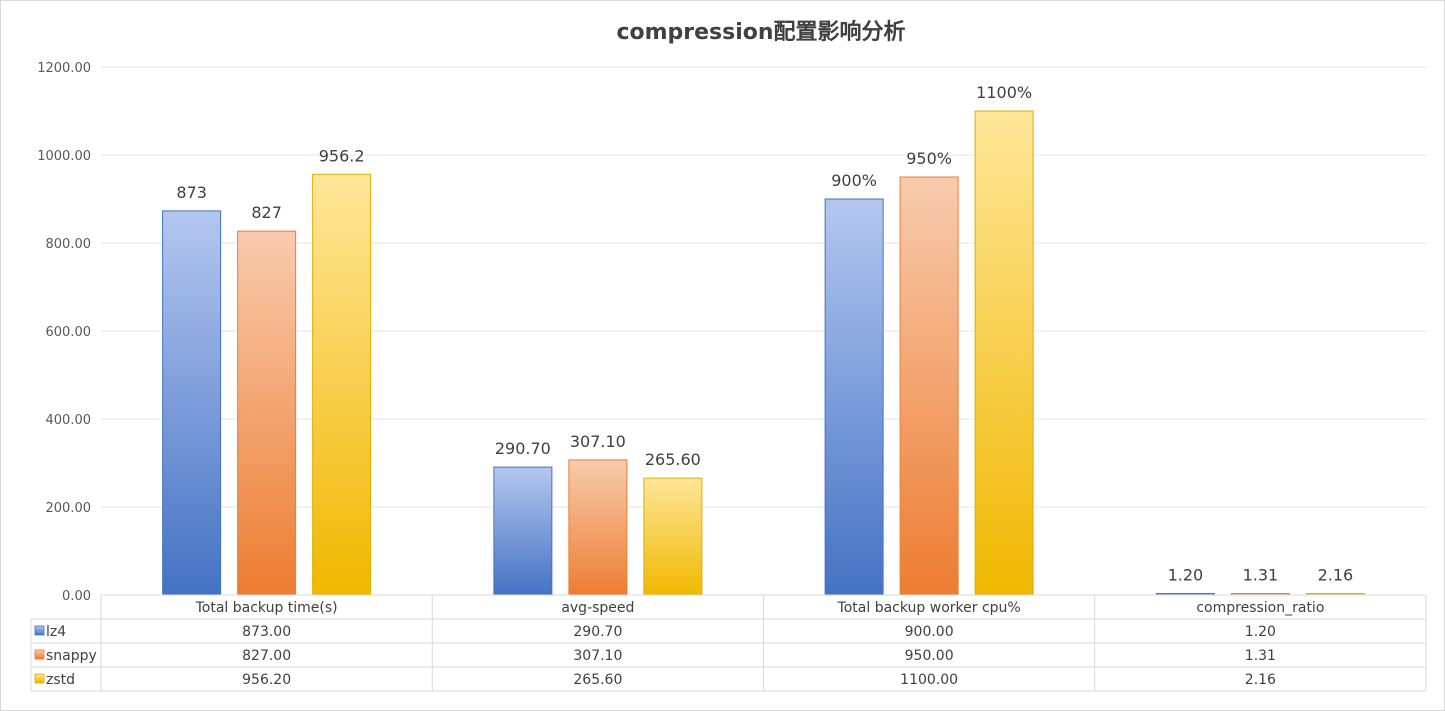 Image resolution: width=1445 pixels, height=711 pixels. Describe the element at coordinates (929, 656) in the screenshot. I see `table-cell: 950.00` at that location.